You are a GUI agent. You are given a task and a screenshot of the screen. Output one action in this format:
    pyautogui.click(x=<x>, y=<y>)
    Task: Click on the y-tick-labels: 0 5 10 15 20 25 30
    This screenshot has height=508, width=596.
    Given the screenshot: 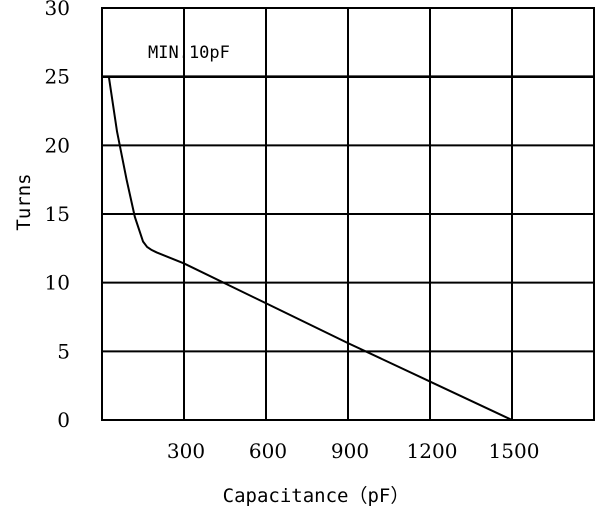 What is the action you would take?
    pyautogui.click(x=57, y=216)
    